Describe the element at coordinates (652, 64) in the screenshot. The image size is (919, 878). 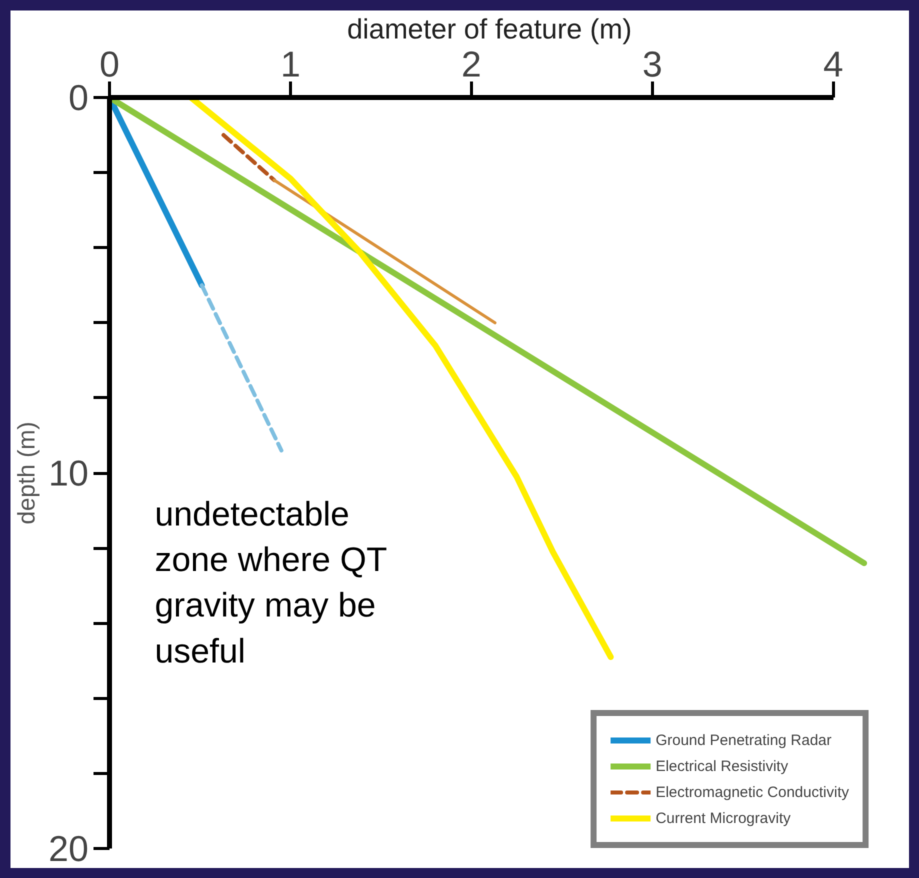
I see `x-tick-label: 3` at that location.